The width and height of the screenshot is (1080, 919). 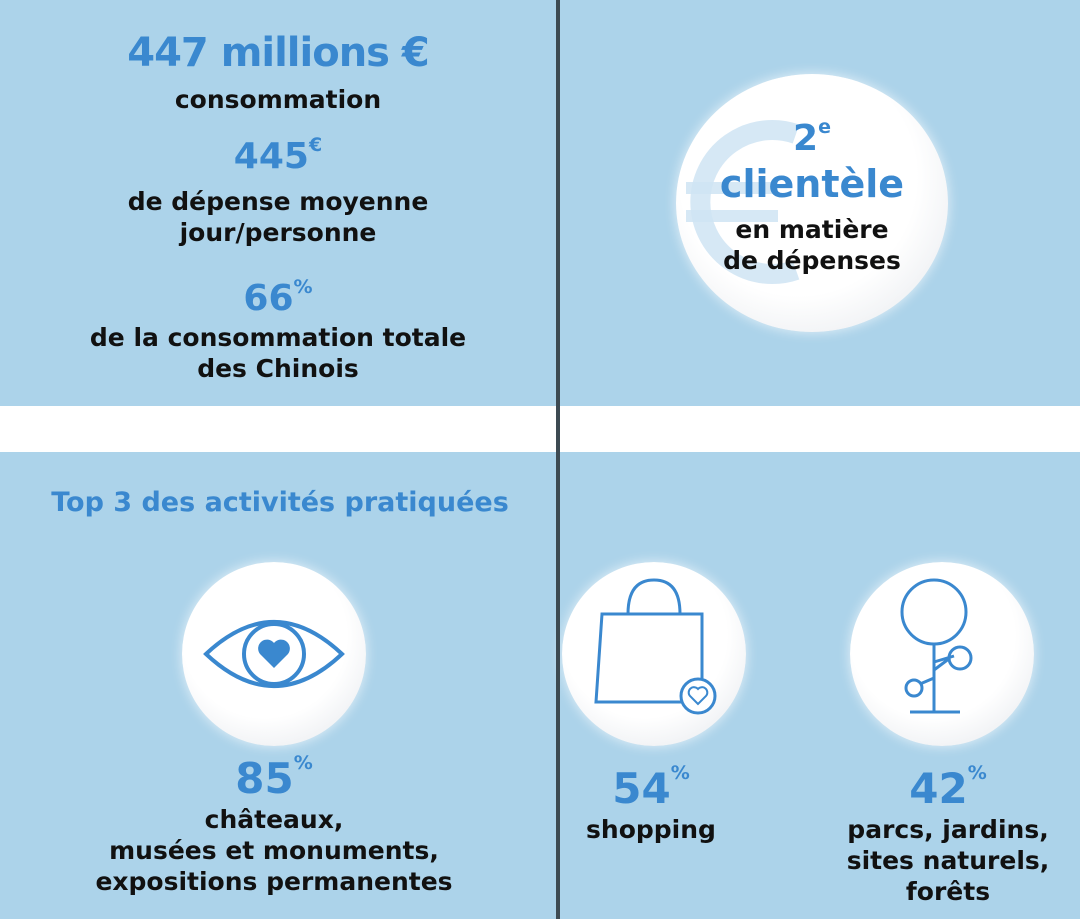 I want to click on rank-label: en matière de dépenses, so click(x=812, y=245).